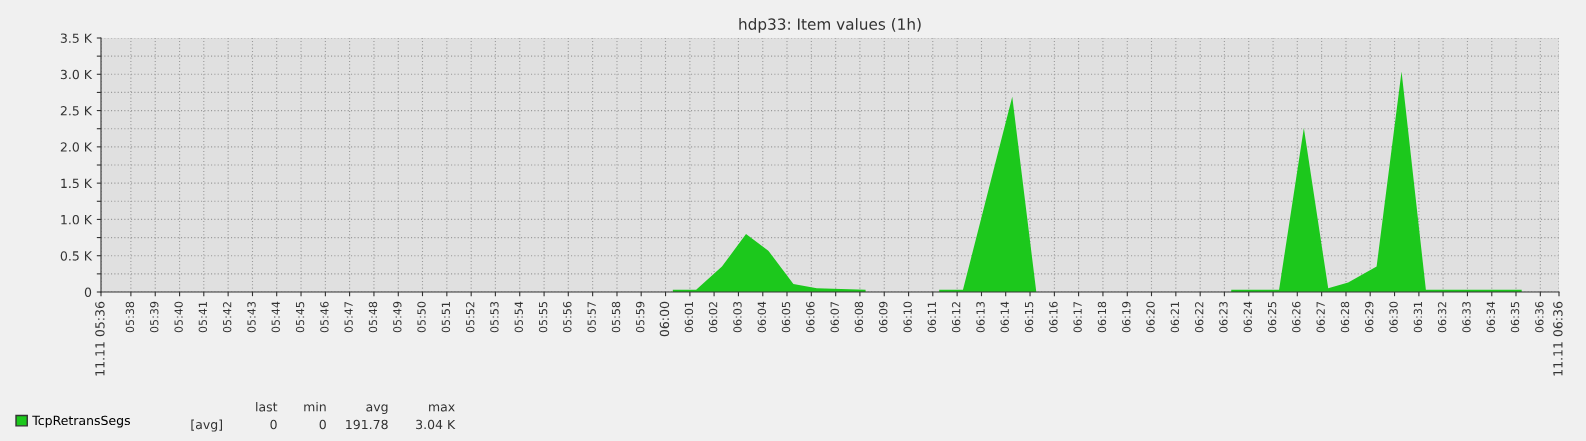 The height and width of the screenshot is (441, 1586). What do you see at coordinates (178, 317) in the screenshot?
I see `x-tick-label: 05:40` at bounding box center [178, 317].